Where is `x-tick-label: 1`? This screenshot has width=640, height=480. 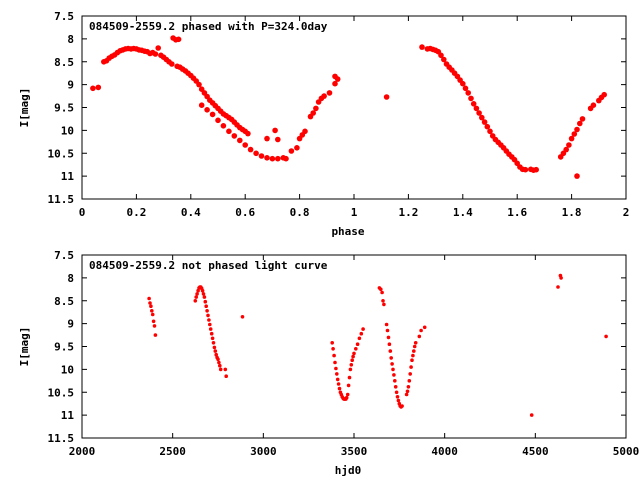 x-tick-label: 1 is located at coordinates (354, 212).